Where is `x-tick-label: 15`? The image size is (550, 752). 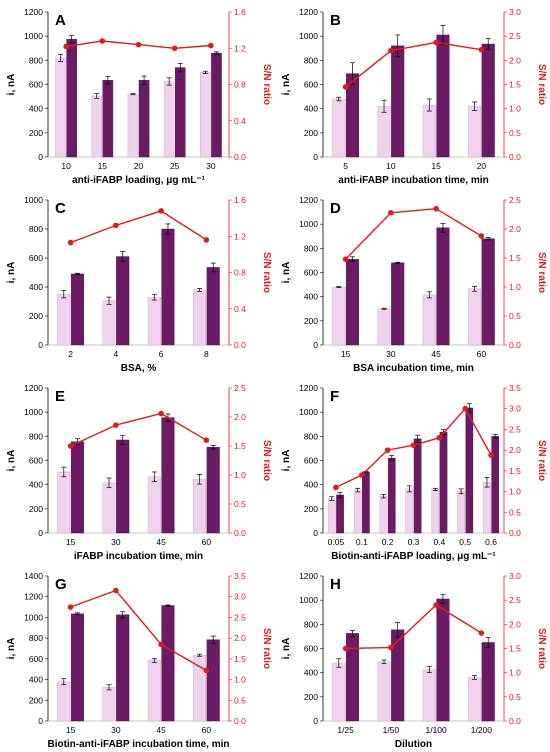
x-tick-label: 15 is located at coordinates (71, 542).